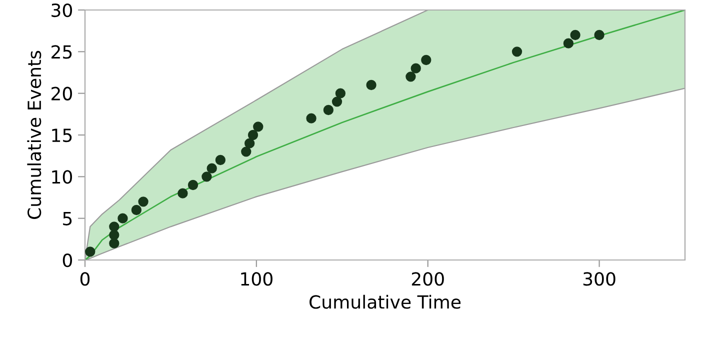 The width and height of the screenshot is (701, 350). What do you see at coordinates (62, 135) in the screenshot?
I see `y-tick-label: 15` at bounding box center [62, 135].